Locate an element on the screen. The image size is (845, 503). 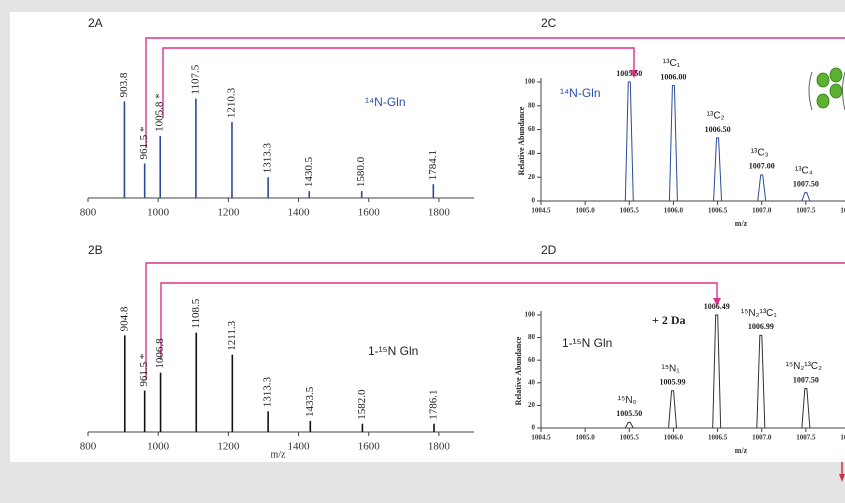
peak-label: 1786.1 is located at coordinates (434, 404).